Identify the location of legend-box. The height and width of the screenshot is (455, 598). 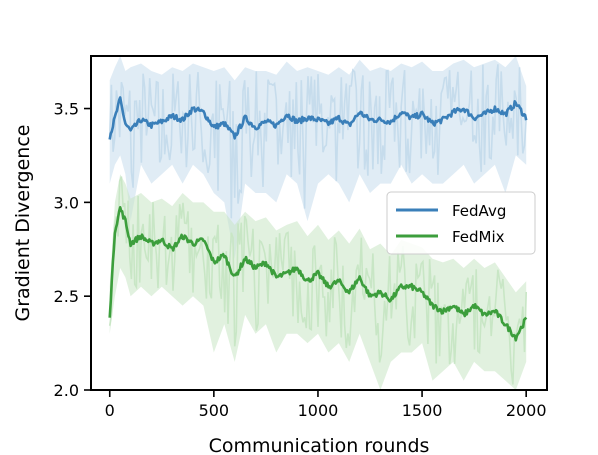
(461, 223).